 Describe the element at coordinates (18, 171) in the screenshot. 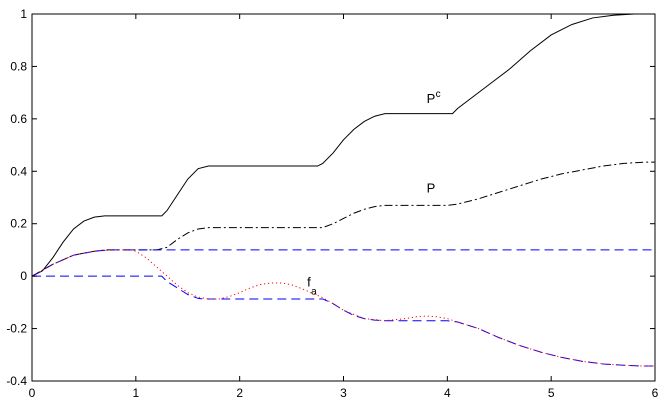

I see `y-tick-label: 0.4` at that location.